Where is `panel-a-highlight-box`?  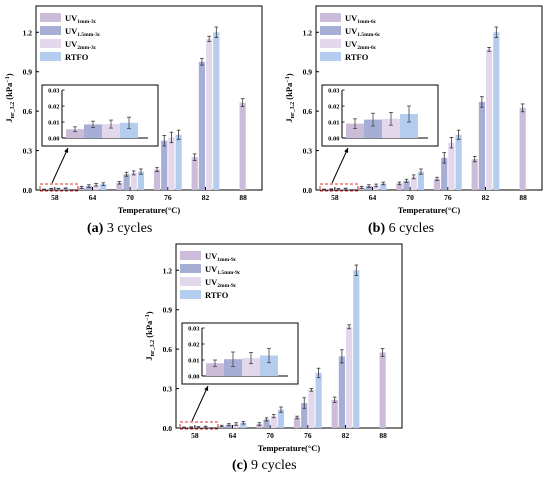 panel-a-highlight-box is located at coordinates (59, 187).